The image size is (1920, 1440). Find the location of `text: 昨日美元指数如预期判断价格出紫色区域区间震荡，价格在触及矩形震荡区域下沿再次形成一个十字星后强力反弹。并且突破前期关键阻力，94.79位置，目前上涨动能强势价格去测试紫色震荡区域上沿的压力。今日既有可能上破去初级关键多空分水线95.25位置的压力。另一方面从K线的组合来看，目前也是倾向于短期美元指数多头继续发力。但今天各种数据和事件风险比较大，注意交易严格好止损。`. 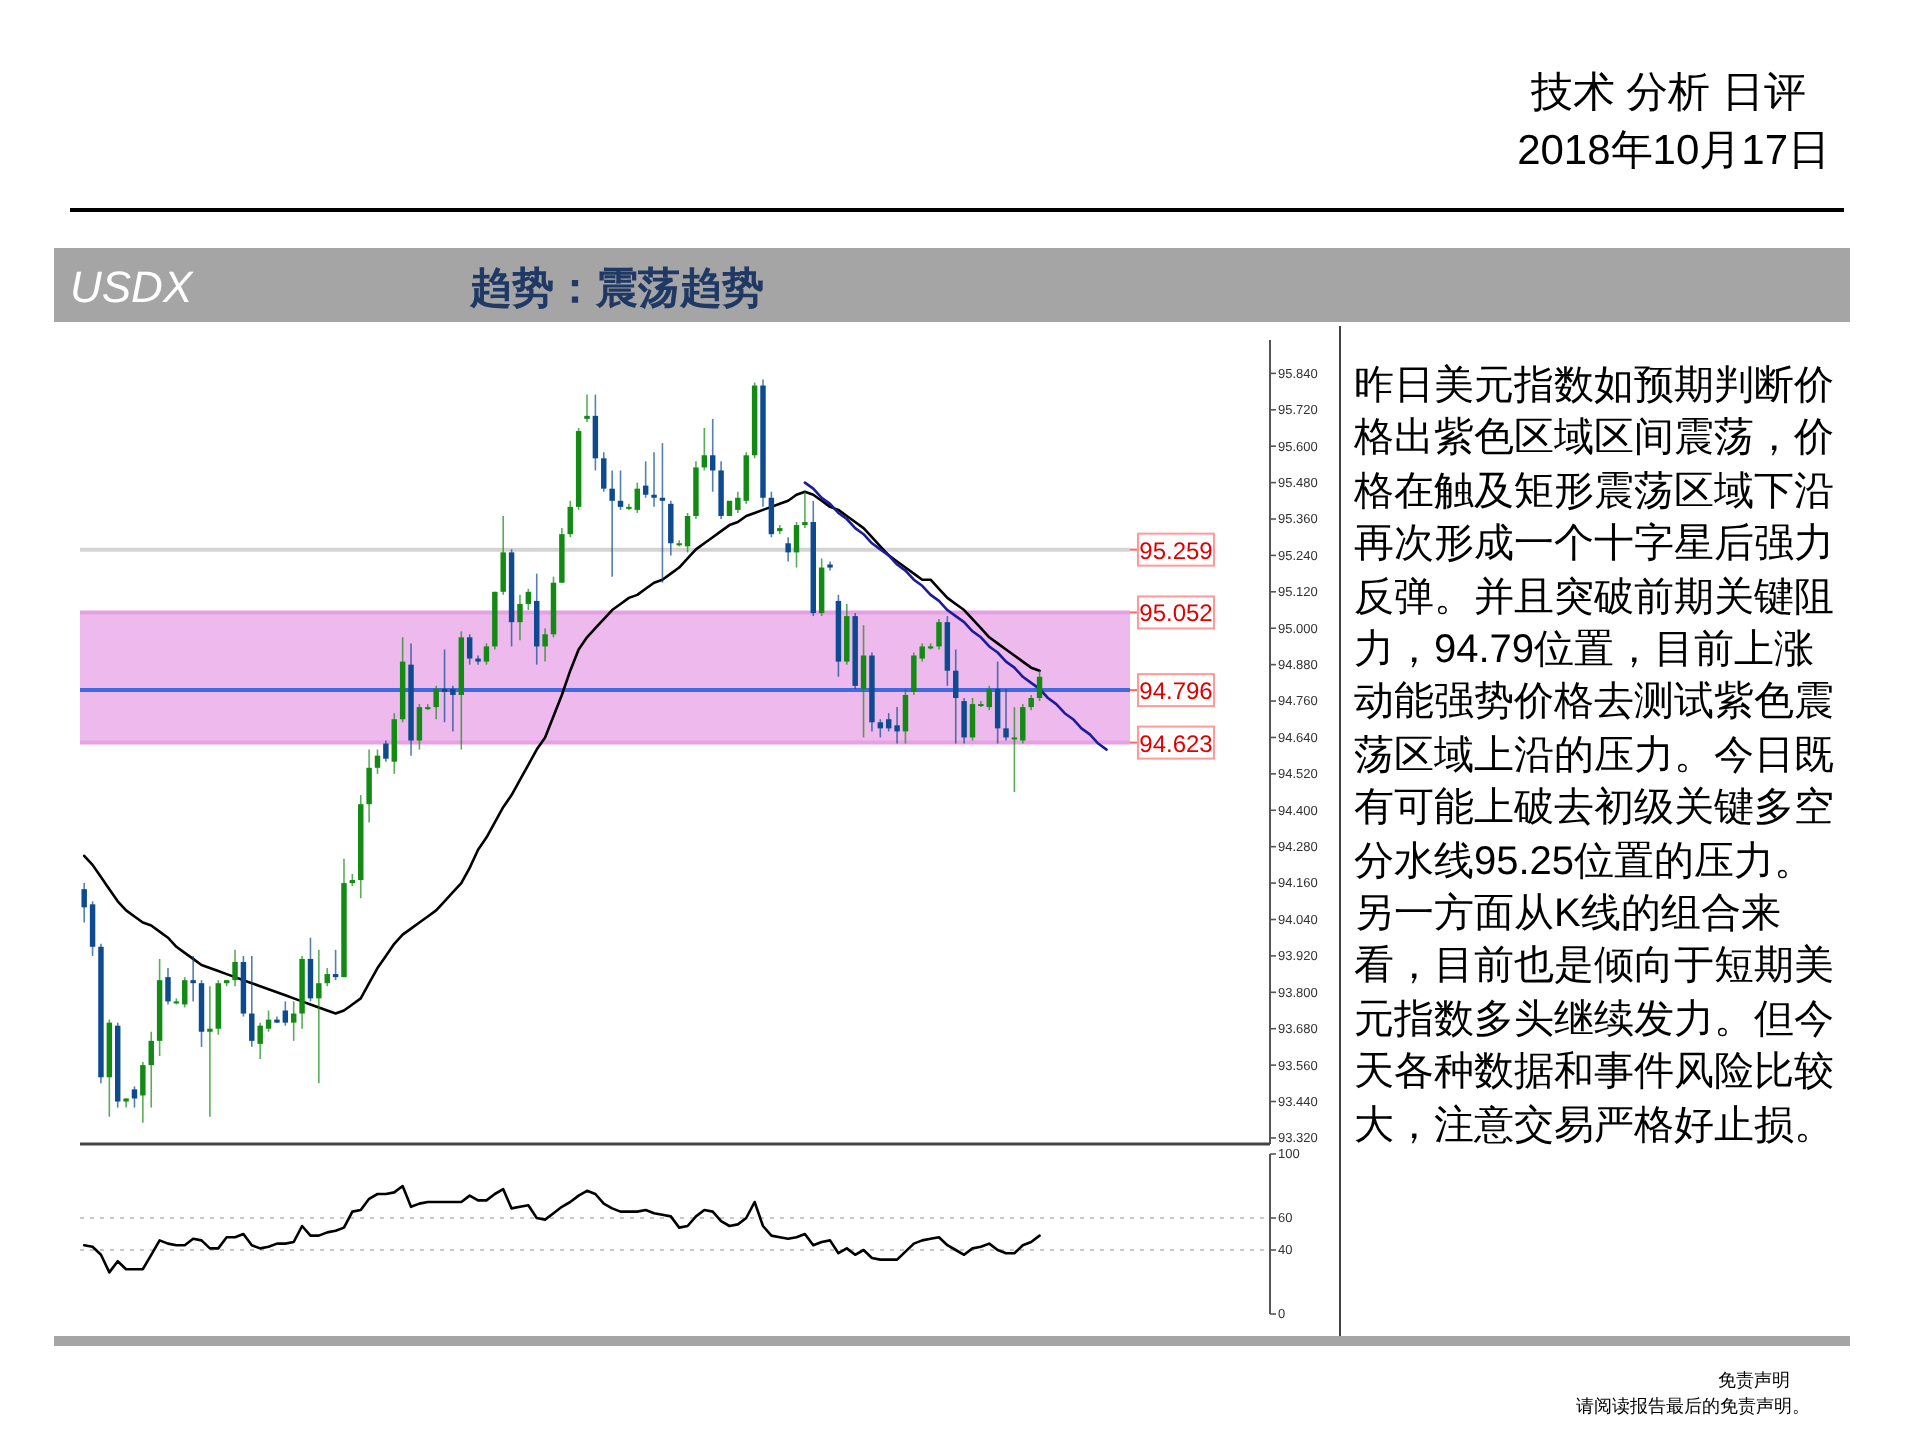

text: 昨日美元指数如预期判断价格出紫色区域区间震荡，价格在触及矩形震荡区域下沿再次形成一个十字星后强力反弹。并且突破前期关键阻力，94.79位置，目前上涨动能强势价格去测试紫色震荡区域上沿的压力。今日既有可能上破去初级关键多空分水线95.25位置的压力。另一方面从K线的组合来看，目前也是倾向于短期美元指数多头继续发力。但今天各种数据和事件风险比较大，注意交易严格好止损。 is located at coordinates (1594, 756).